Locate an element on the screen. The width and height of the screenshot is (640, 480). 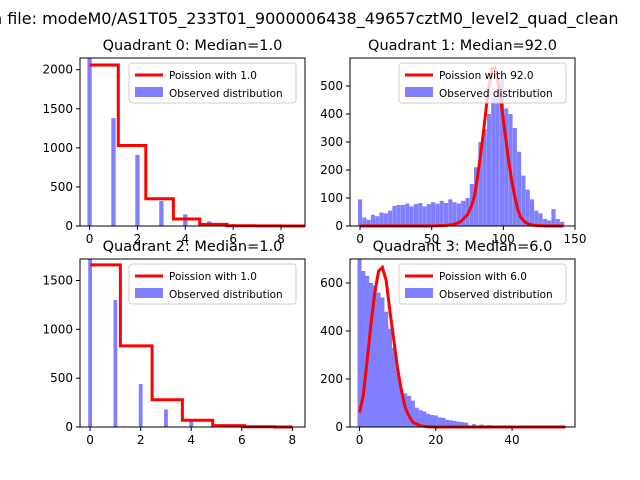
legend: Poission with 6.0 Observed distribution is located at coordinates (482, 284).